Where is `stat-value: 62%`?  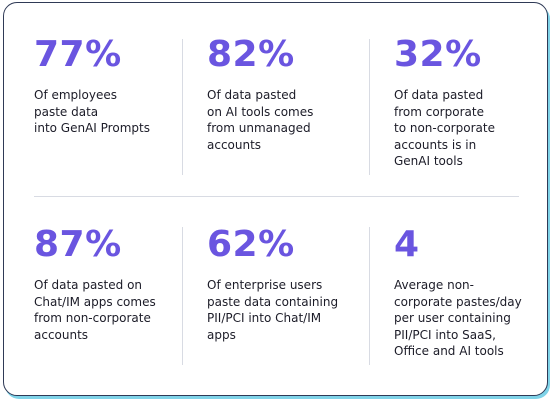 stat-value: 62% is located at coordinates (251, 244).